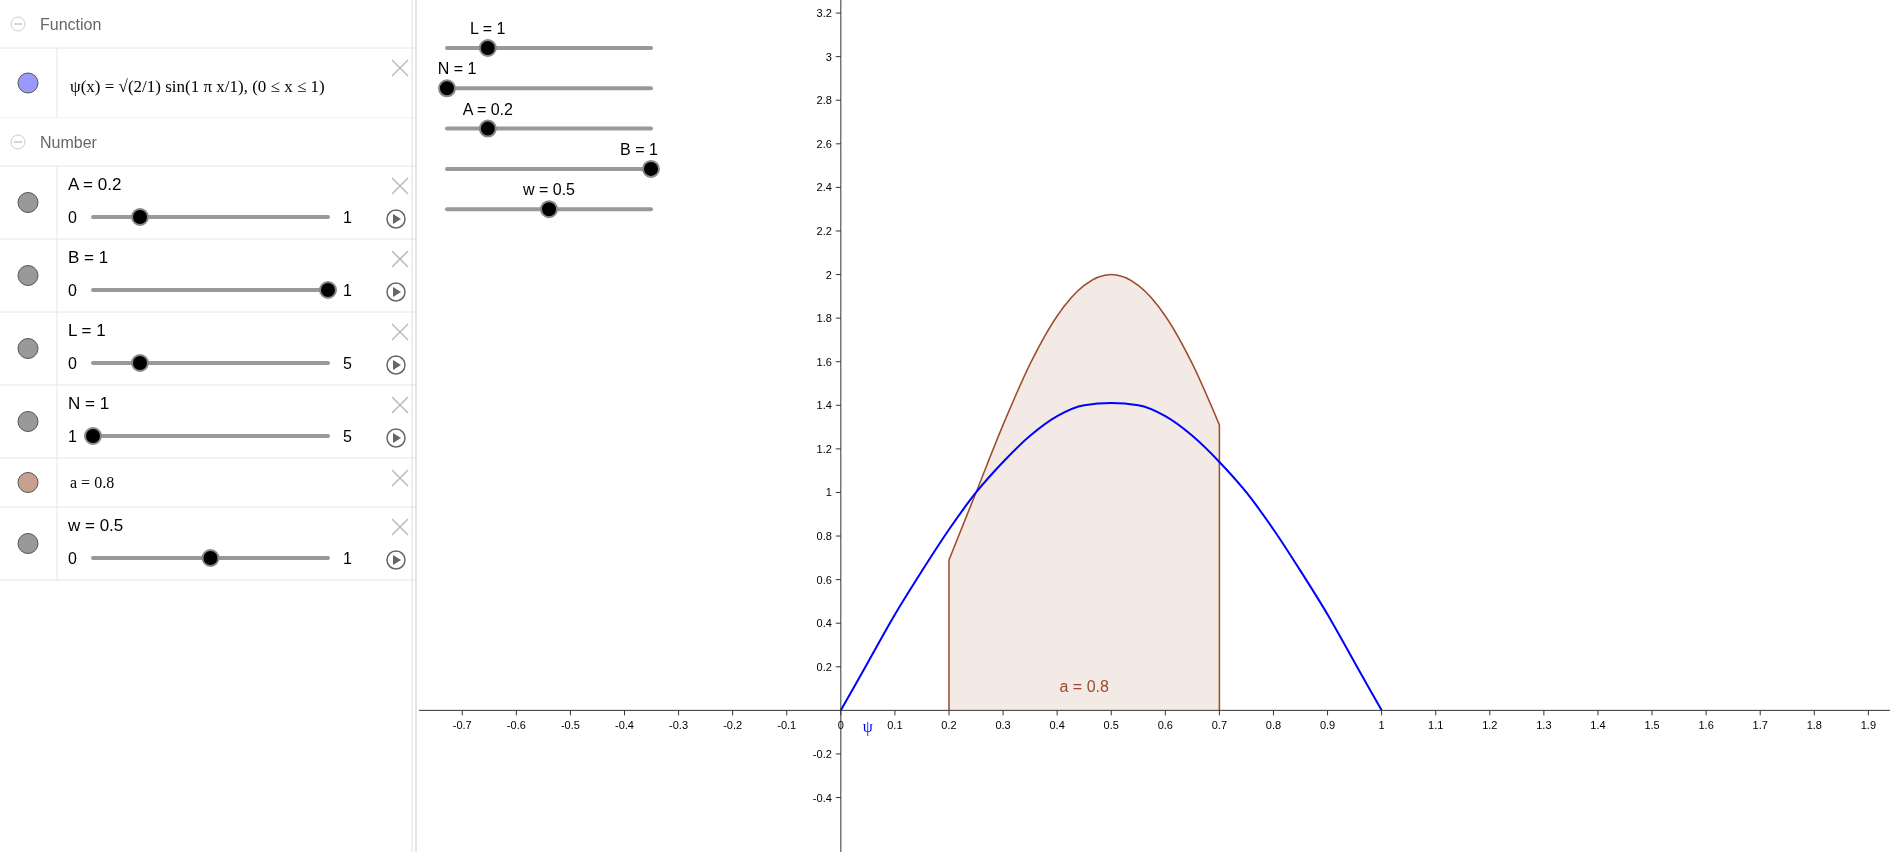  I want to click on annotation: B = 1, so click(639, 149).